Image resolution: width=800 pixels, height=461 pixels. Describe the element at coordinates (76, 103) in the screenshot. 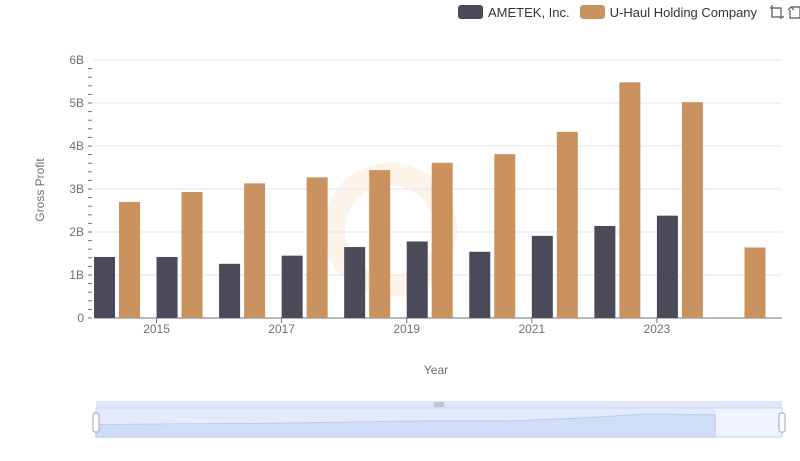

I see `y-tick-label: 5B` at that location.